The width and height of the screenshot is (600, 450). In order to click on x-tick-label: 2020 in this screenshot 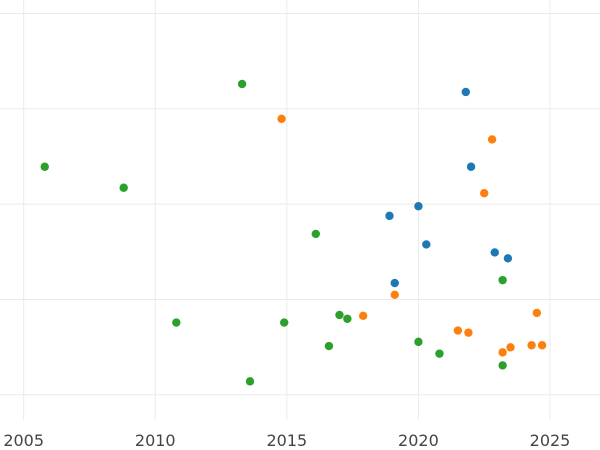, I will do `click(418, 440)`.